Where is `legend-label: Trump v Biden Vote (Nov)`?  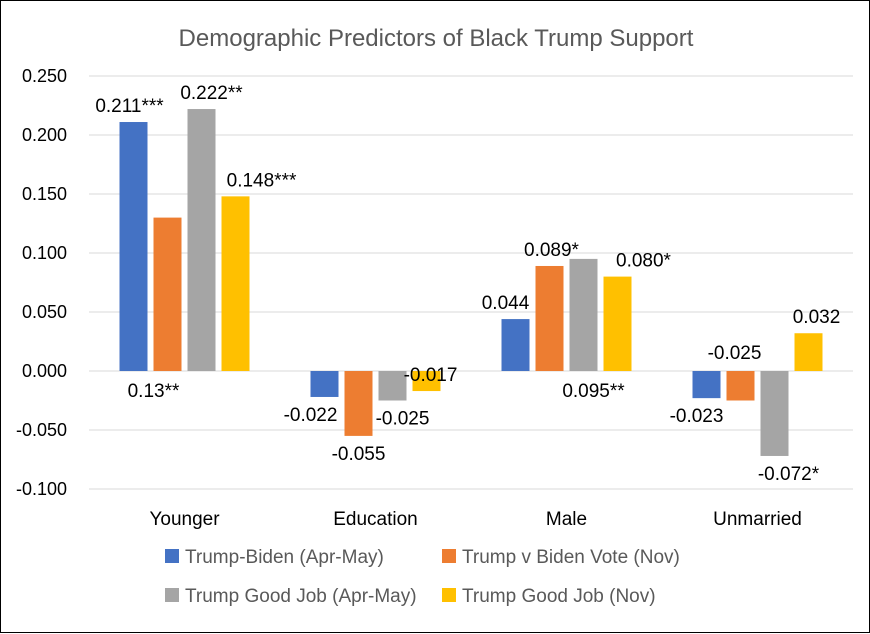
legend-label: Trump v Biden Vote (Nov) is located at coordinates (571, 557).